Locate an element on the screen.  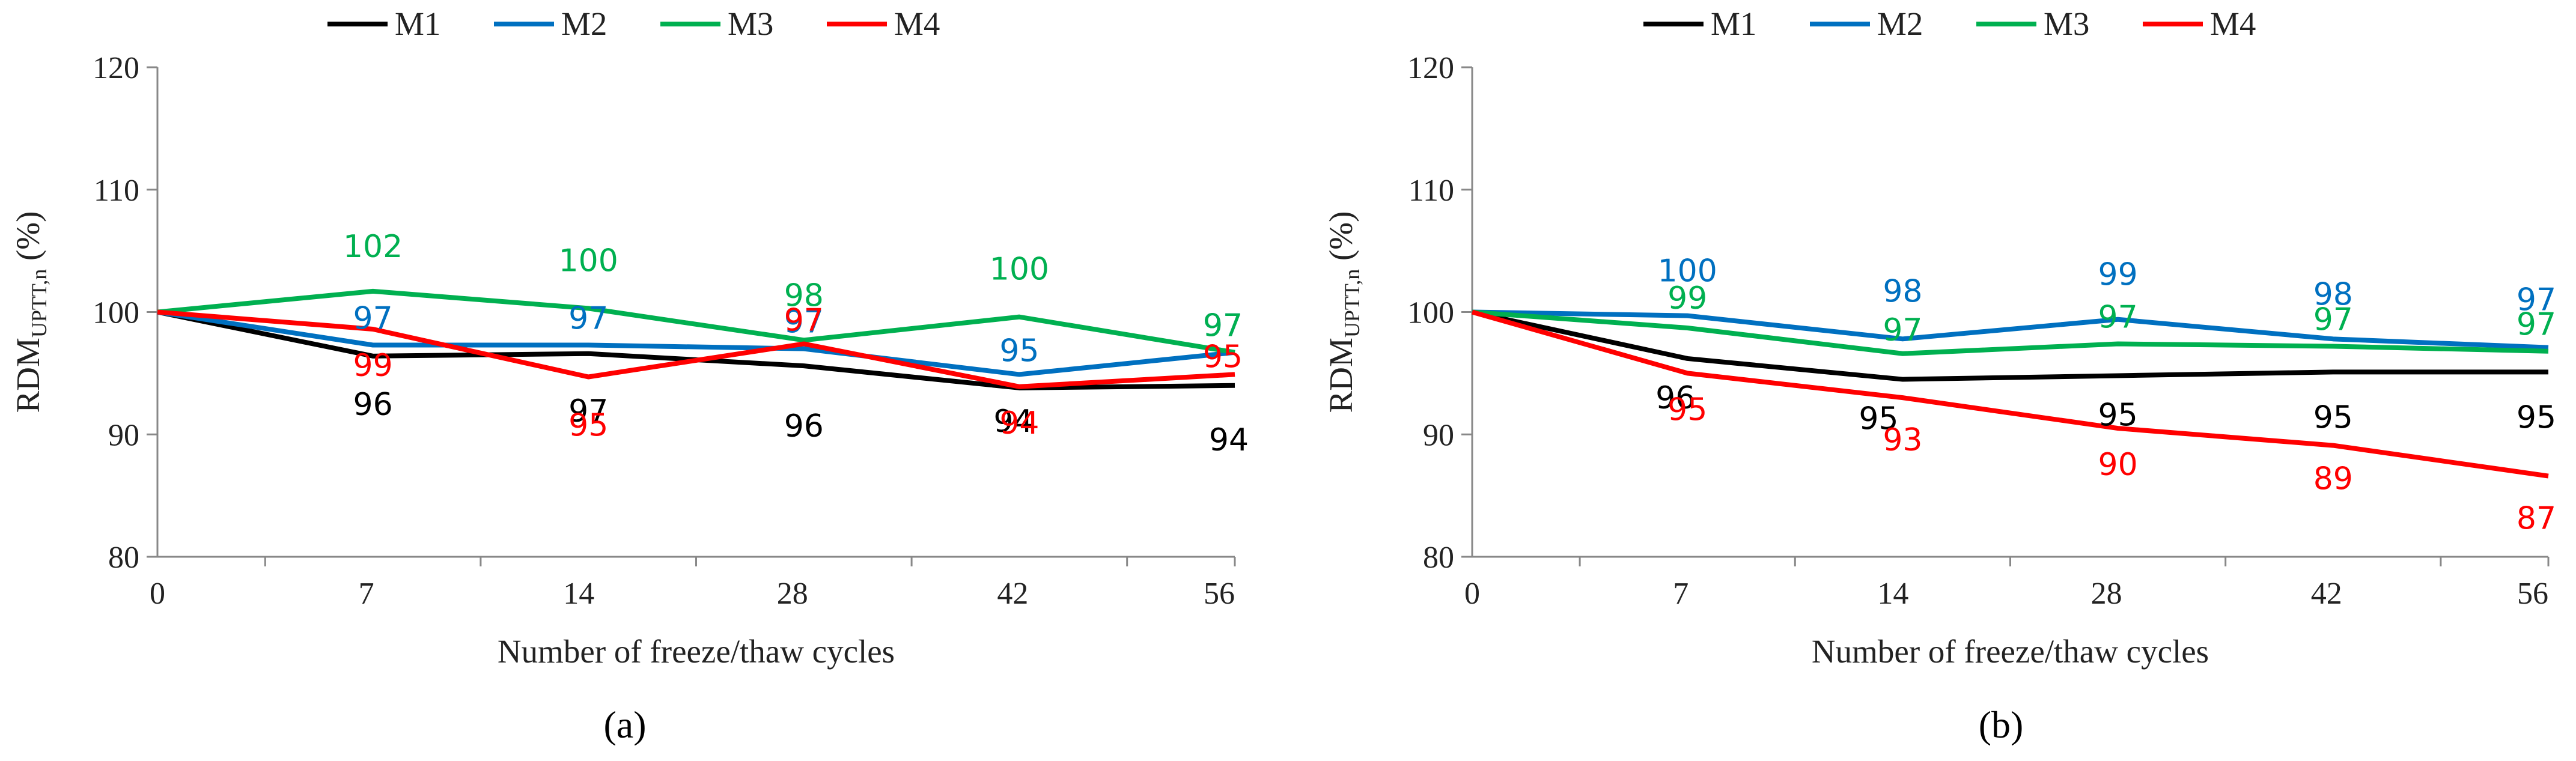
y-tick-label: 120 is located at coordinates (1430, 68).